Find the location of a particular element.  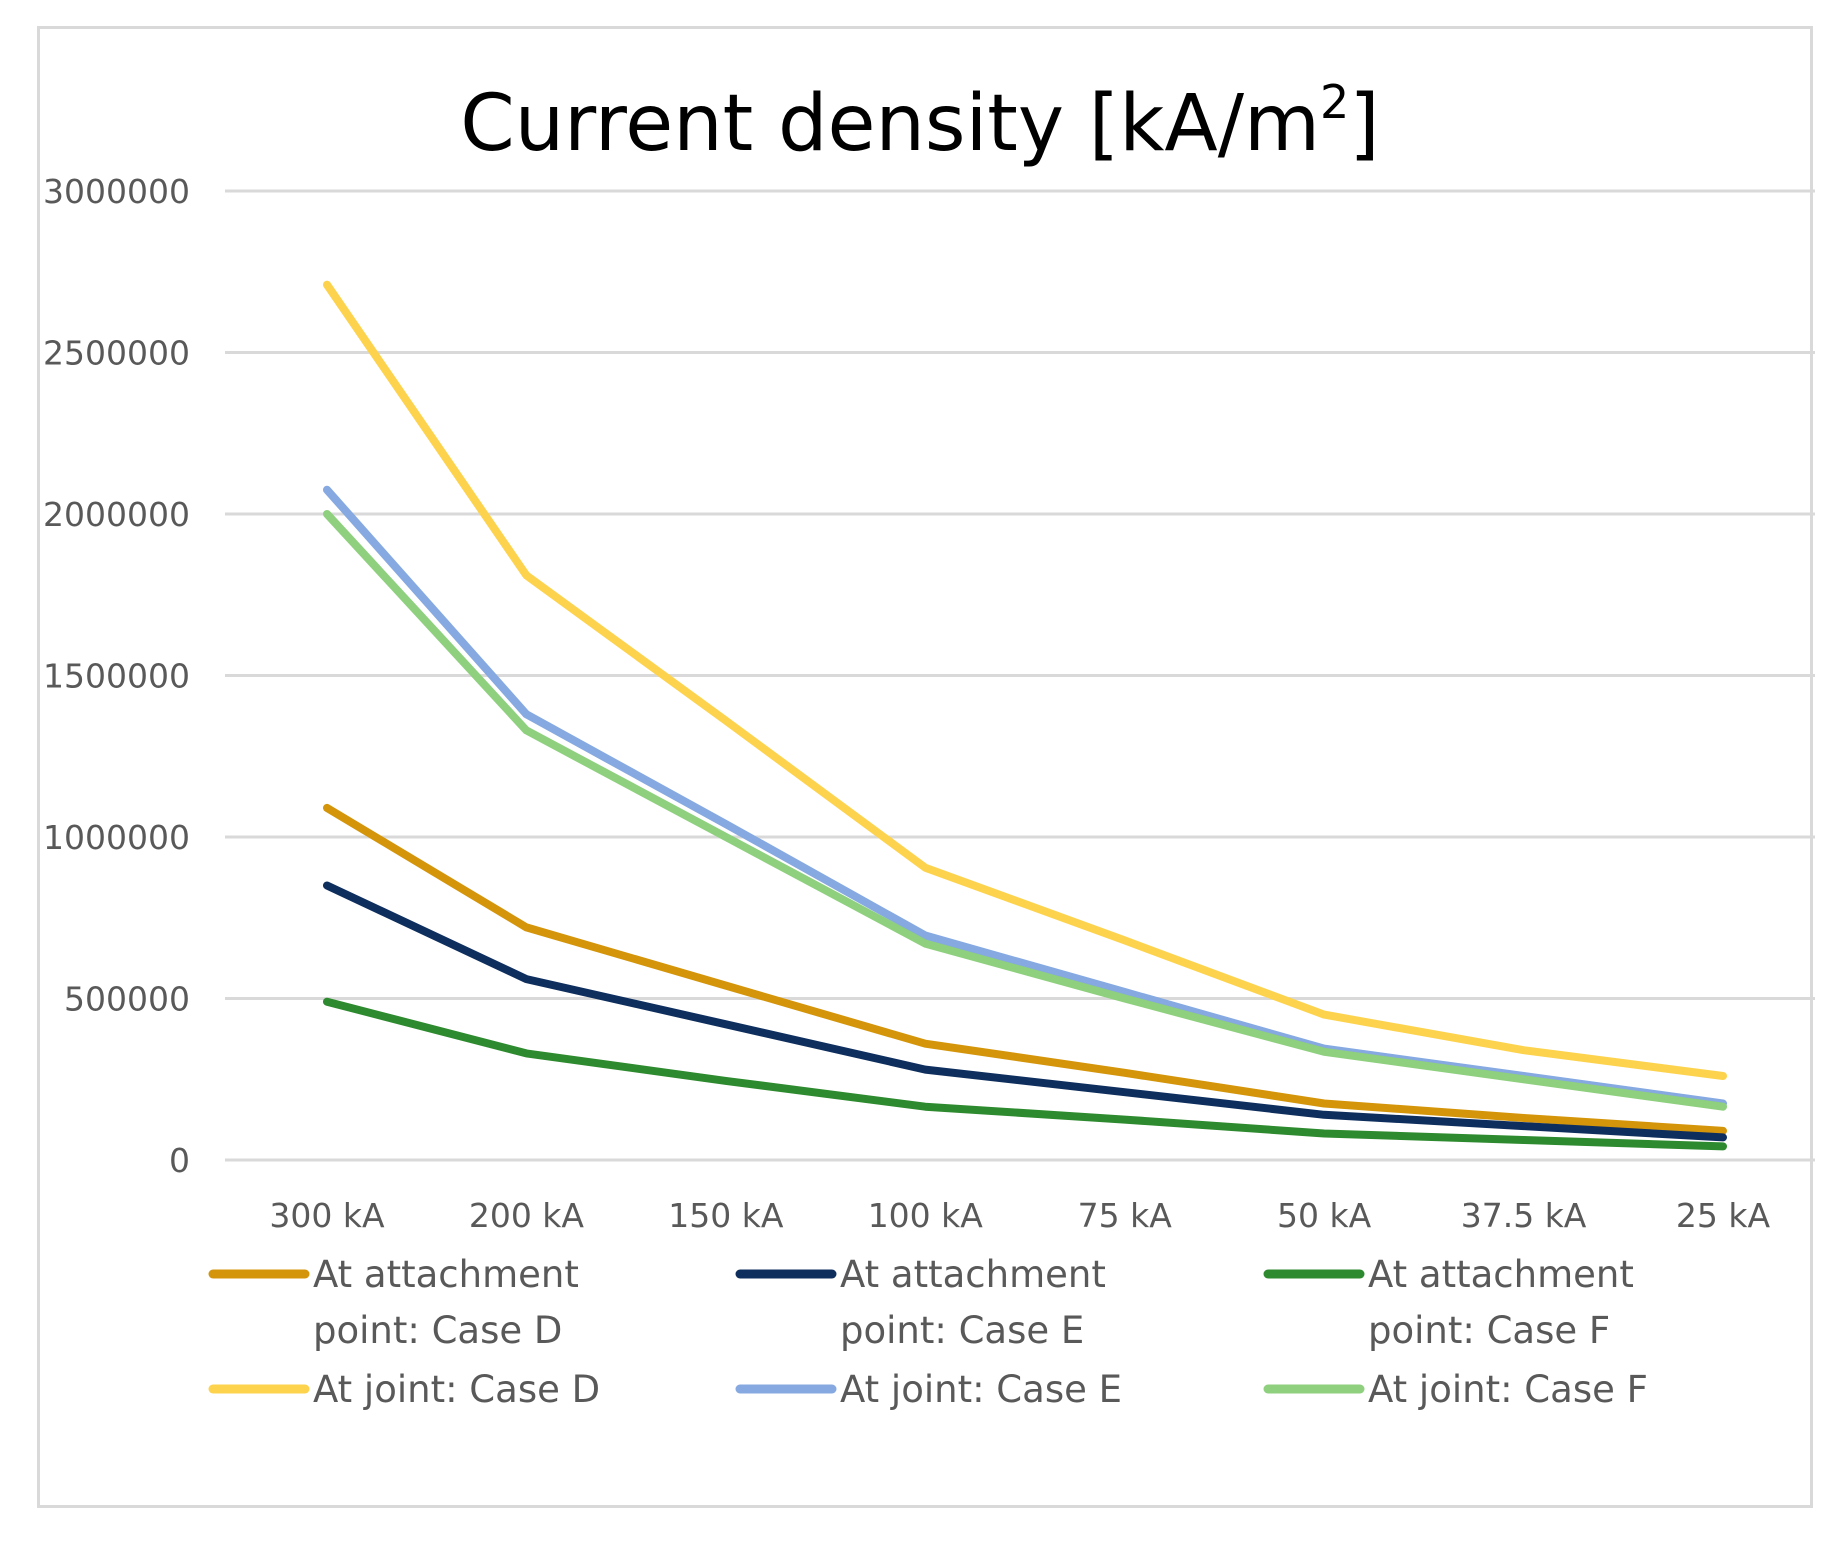

chart-title-main: Current density [kA/m is located at coordinates (890, 124).